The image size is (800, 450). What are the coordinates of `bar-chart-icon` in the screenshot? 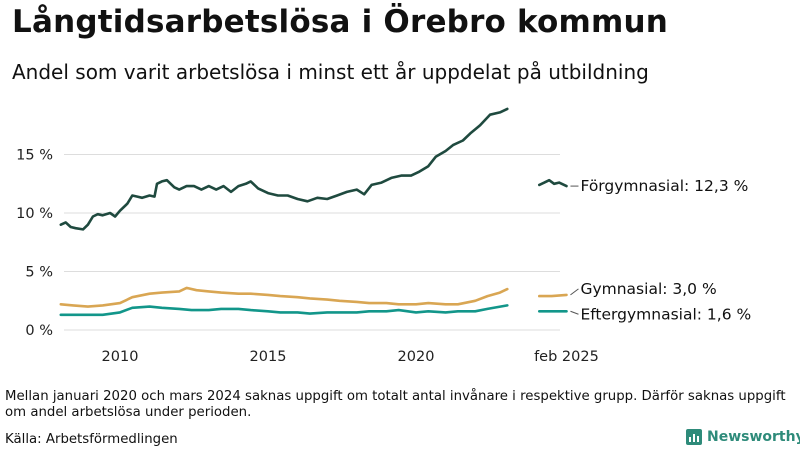 It's located at (694, 437).